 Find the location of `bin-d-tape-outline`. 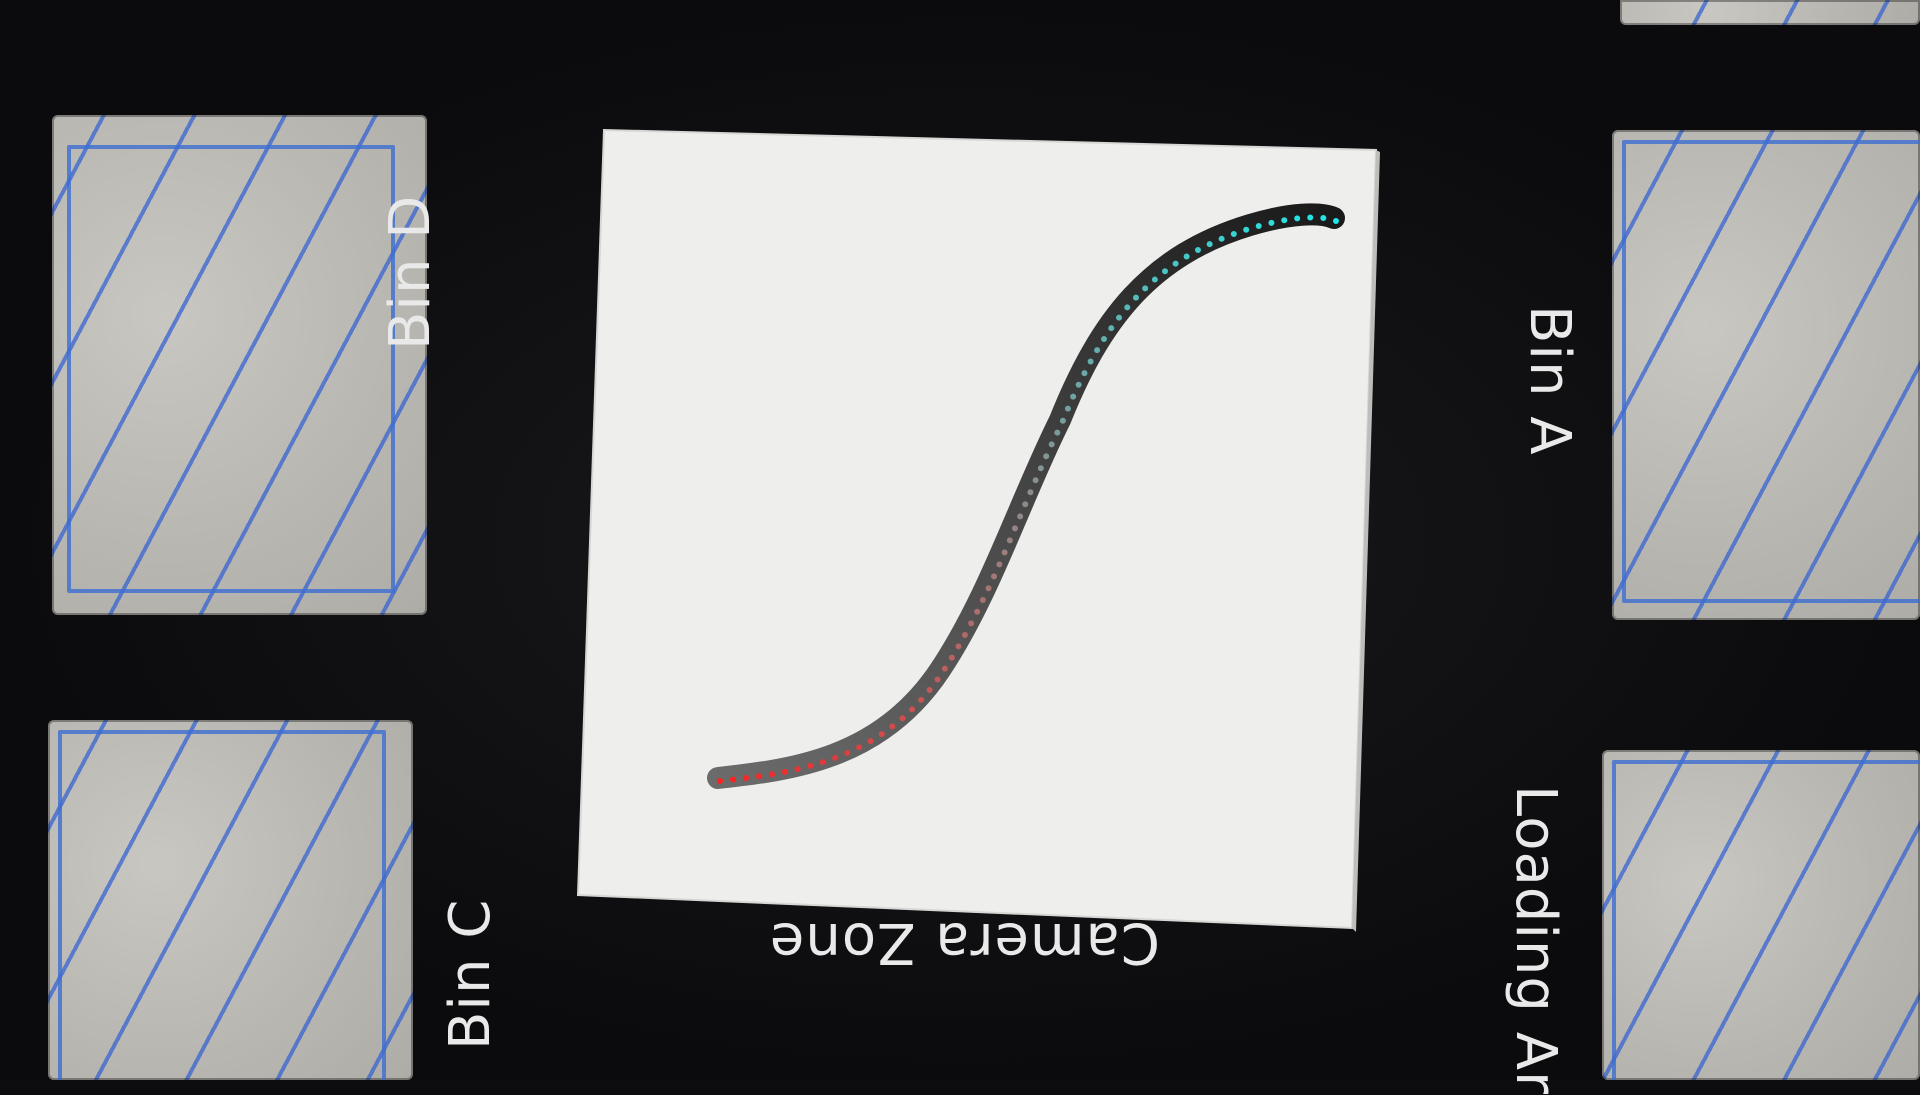

bin-d-tape-outline is located at coordinates (231, 369).